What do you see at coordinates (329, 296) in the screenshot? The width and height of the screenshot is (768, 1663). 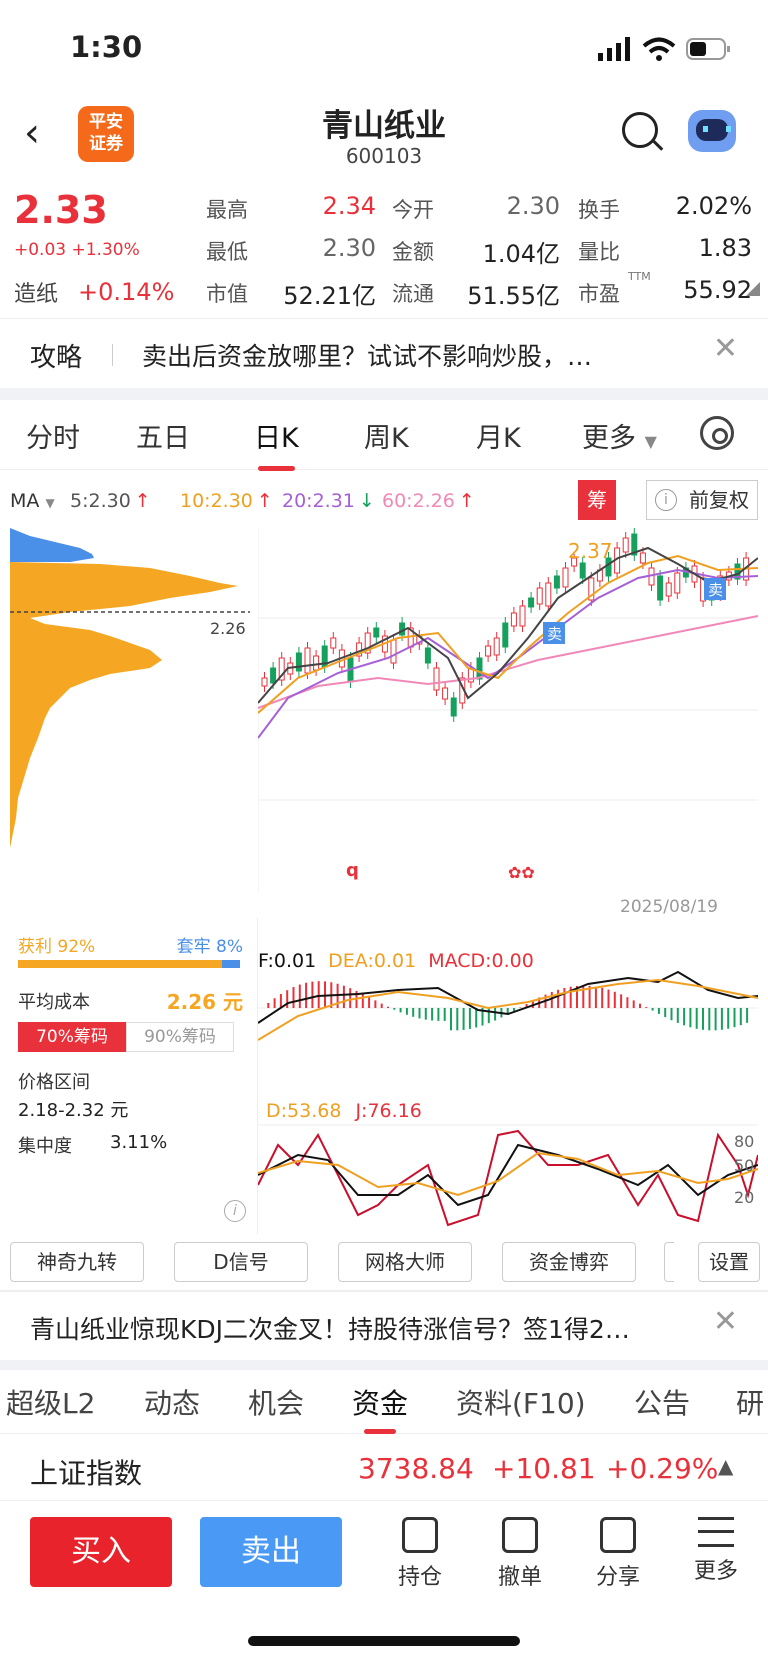 I see `quote-field-value: 52.21亿` at bounding box center [329, 296].